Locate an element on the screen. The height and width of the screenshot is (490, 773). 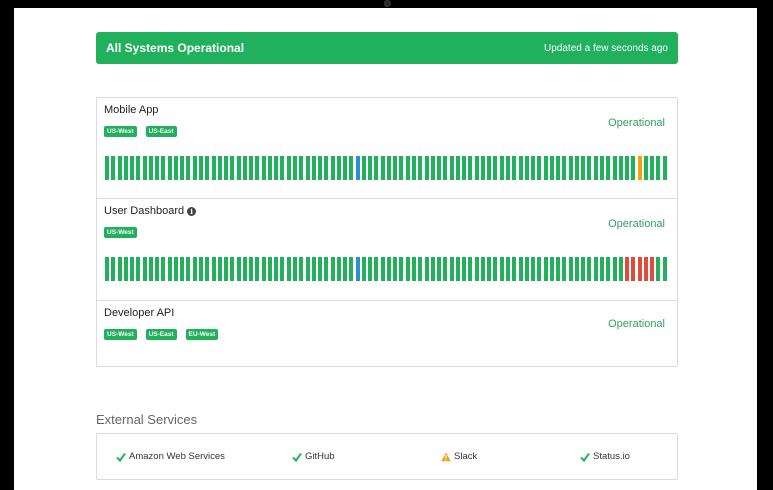
external-service-statusio: Status.io is located at coordinates (605, 456).